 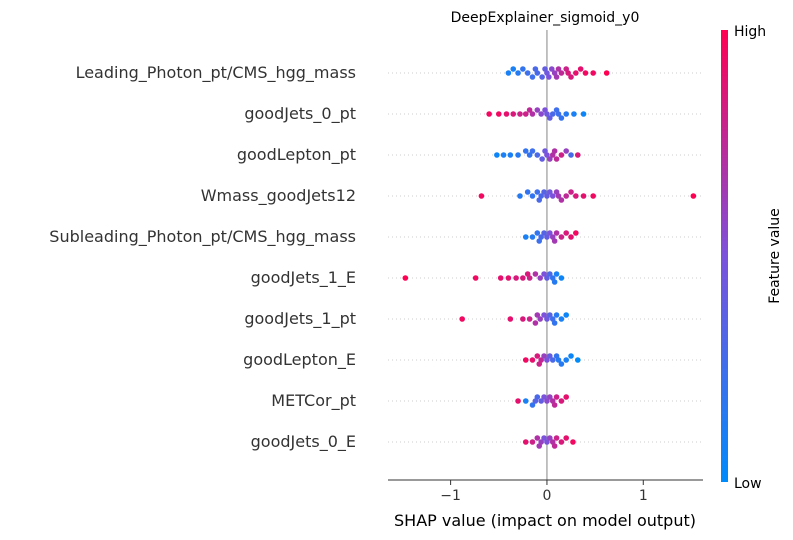 I want to click on feature-label: goodJets_0_pt, so click(x=300, y=114).